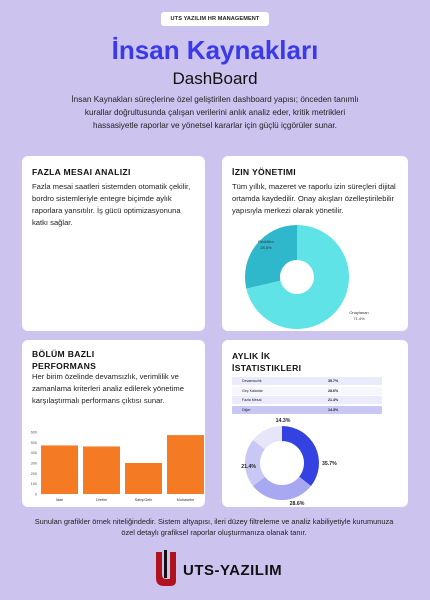  I want to click on stats-label: Geç Kalanlar, so click(252, 390).